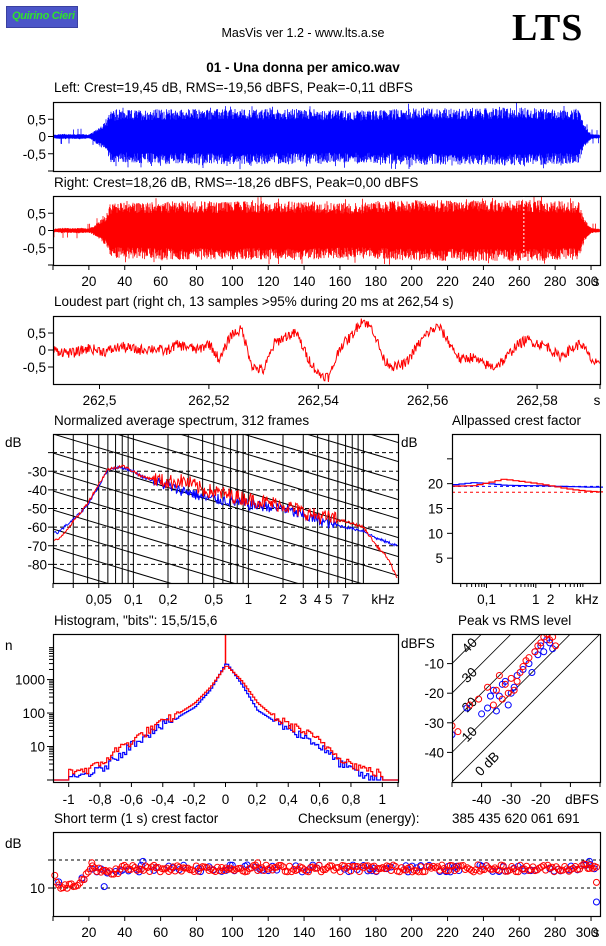  What do you see at coordinates (486, 599) in the screenshot?
I see `crest-xtick-label: 0,1` at bounding box center [486, 599].